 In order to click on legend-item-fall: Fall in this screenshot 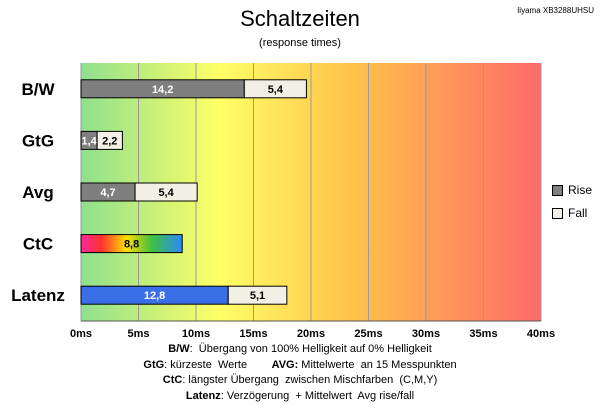, I will do `click(572, 213)`.